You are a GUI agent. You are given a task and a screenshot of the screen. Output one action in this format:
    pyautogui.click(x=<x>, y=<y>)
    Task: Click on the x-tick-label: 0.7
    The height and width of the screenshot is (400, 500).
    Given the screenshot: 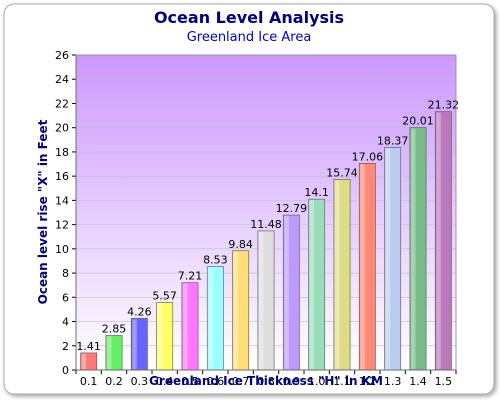 What is the action you would take?
    pyautogui.click(x=241, y=381)
    